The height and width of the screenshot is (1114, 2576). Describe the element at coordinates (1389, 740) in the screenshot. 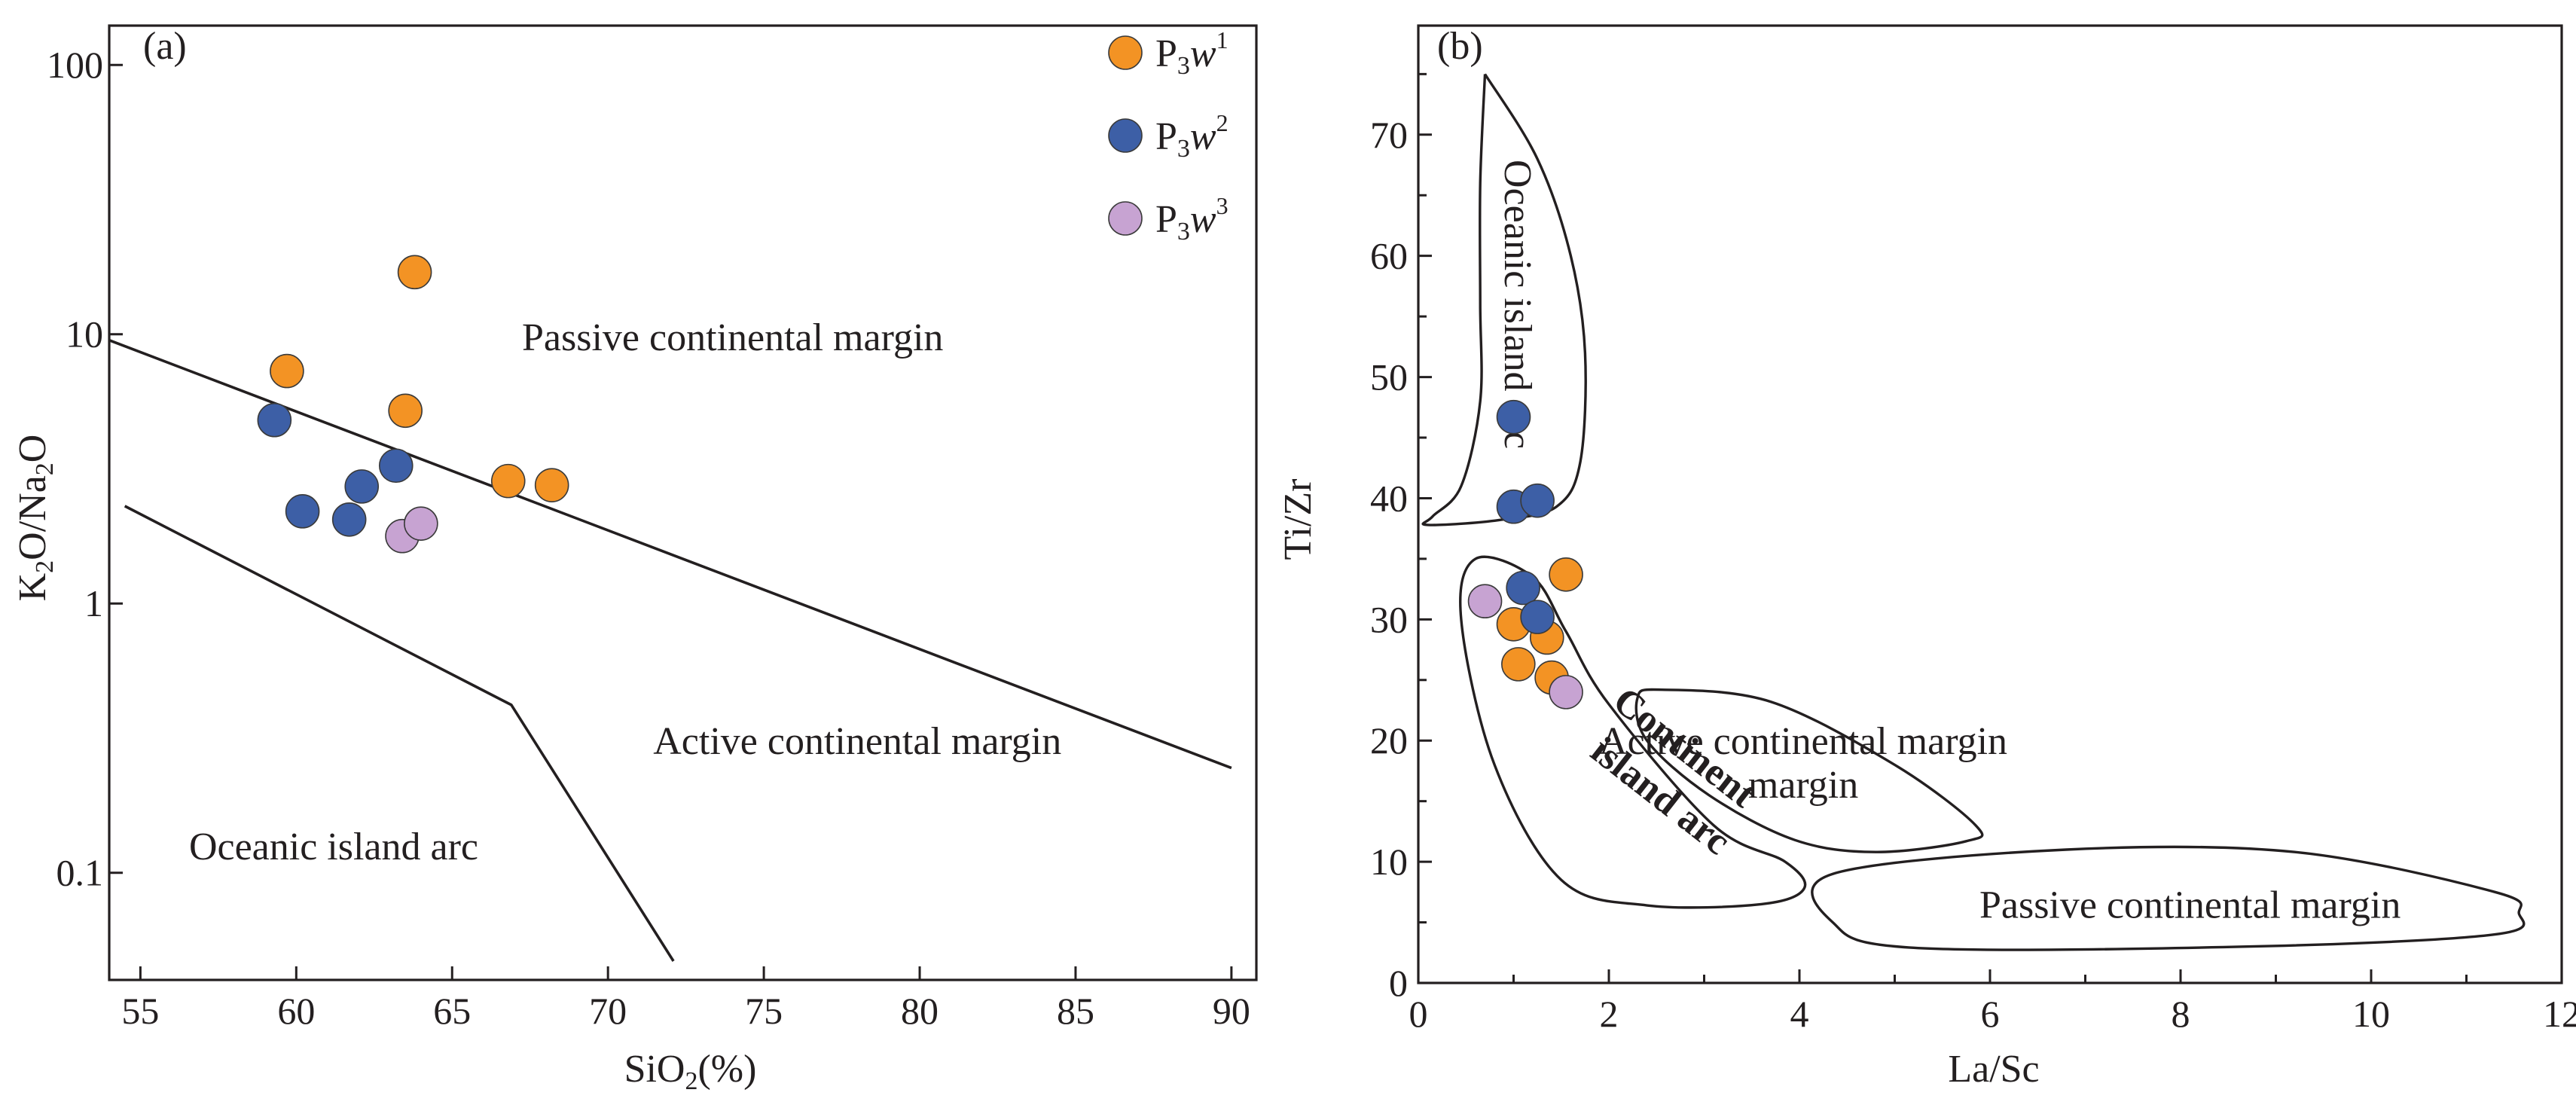

I see `panel-b-y-tick-label: 20` at that location.